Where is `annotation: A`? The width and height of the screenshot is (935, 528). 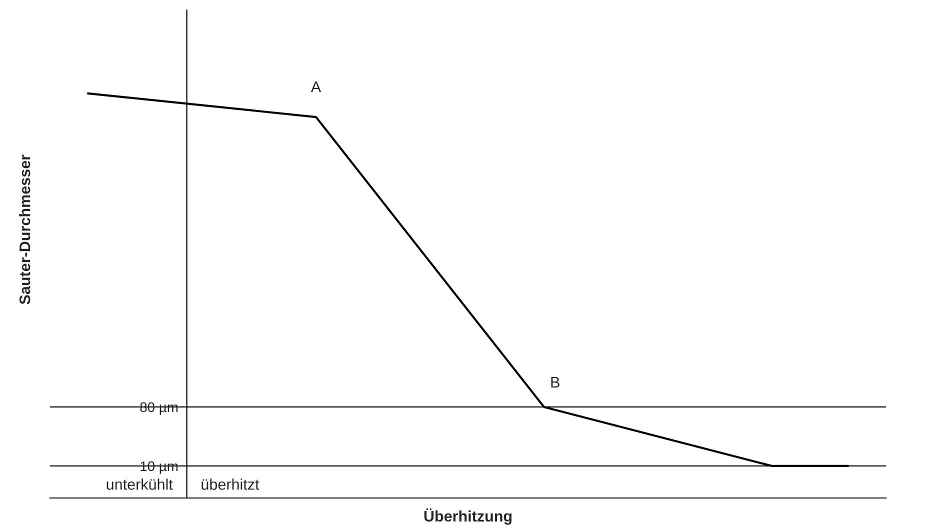
annotation: A is located at coordinates (316, 87).